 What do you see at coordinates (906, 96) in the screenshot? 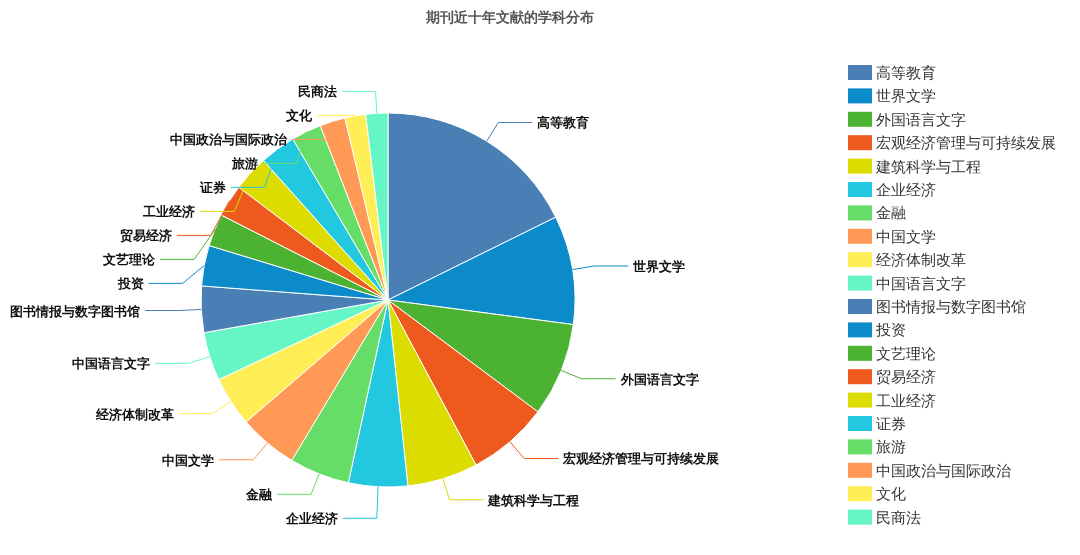
I see `legend-label: 世界文学` at bounding box center [906, 96].